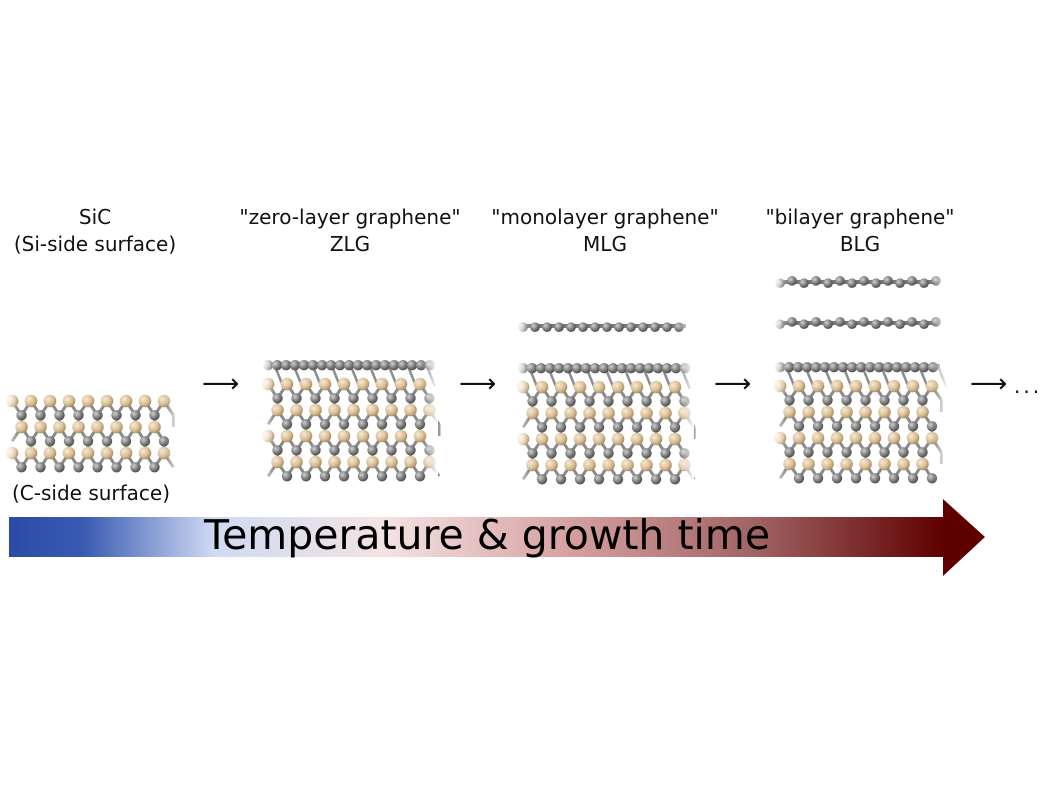 The width and height of the screenshot is (1050, 787). I want to click on zlg-buffer-layer-layer, so click(349, 364).